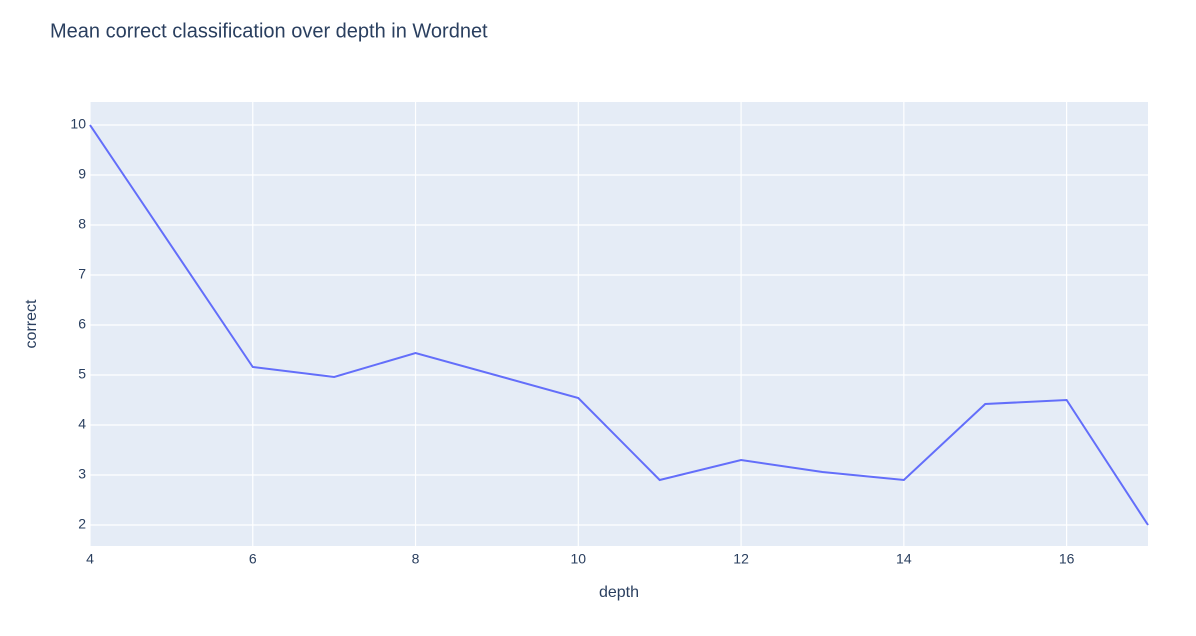  I want to click on y-tick-label: 8, so click(82, 224).